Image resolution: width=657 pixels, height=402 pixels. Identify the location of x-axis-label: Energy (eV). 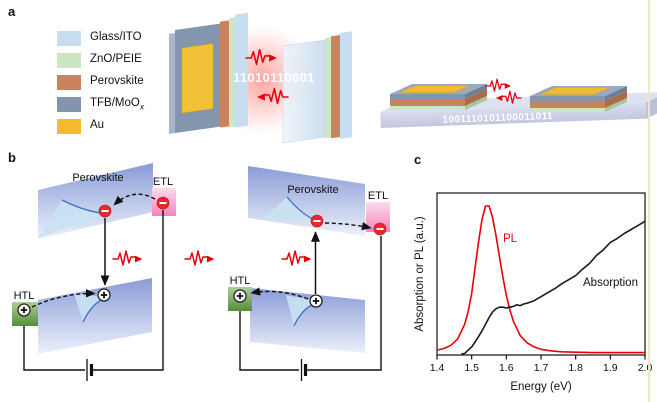
(541, 387).